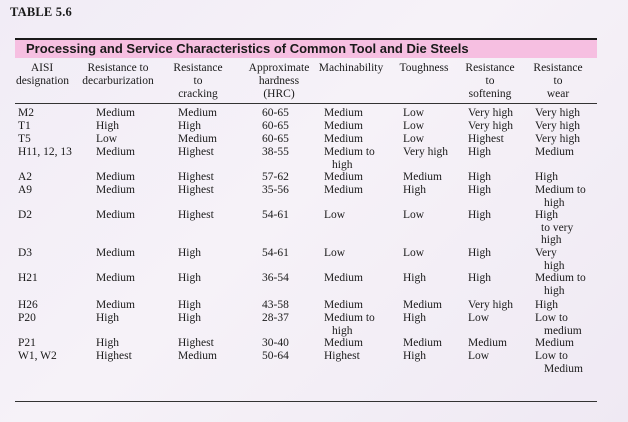  I want to click on header-toughness: Toughness, so click(424, 68).